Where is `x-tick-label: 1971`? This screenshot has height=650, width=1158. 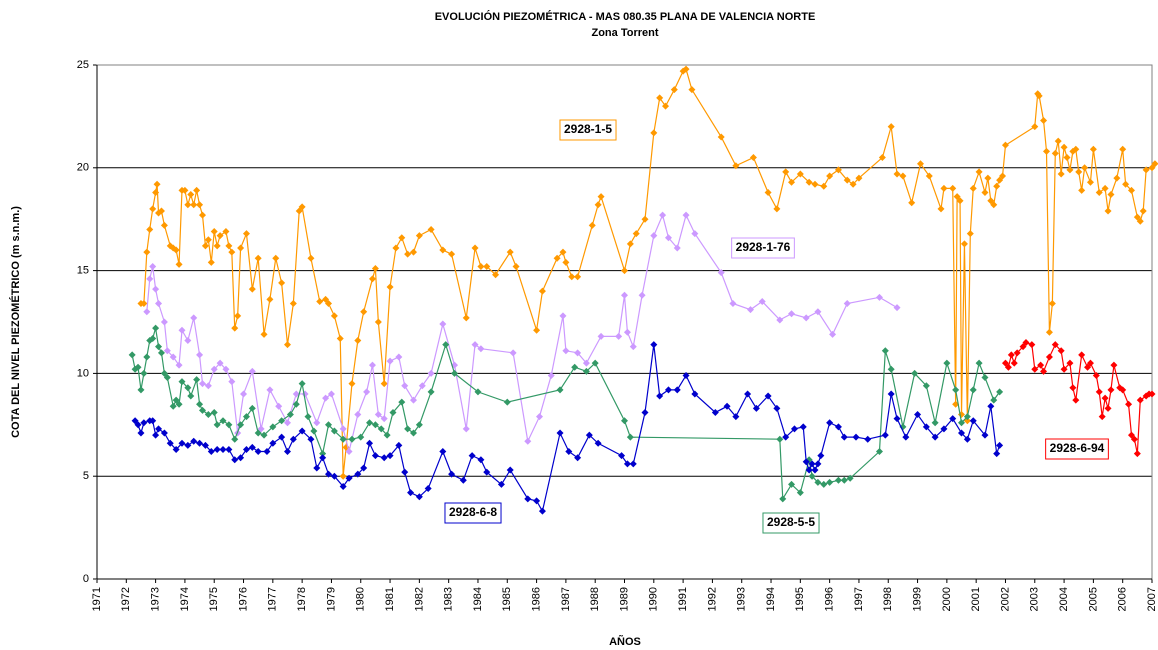
x-tick-label: 1971 is located at coordinates (97, 599).